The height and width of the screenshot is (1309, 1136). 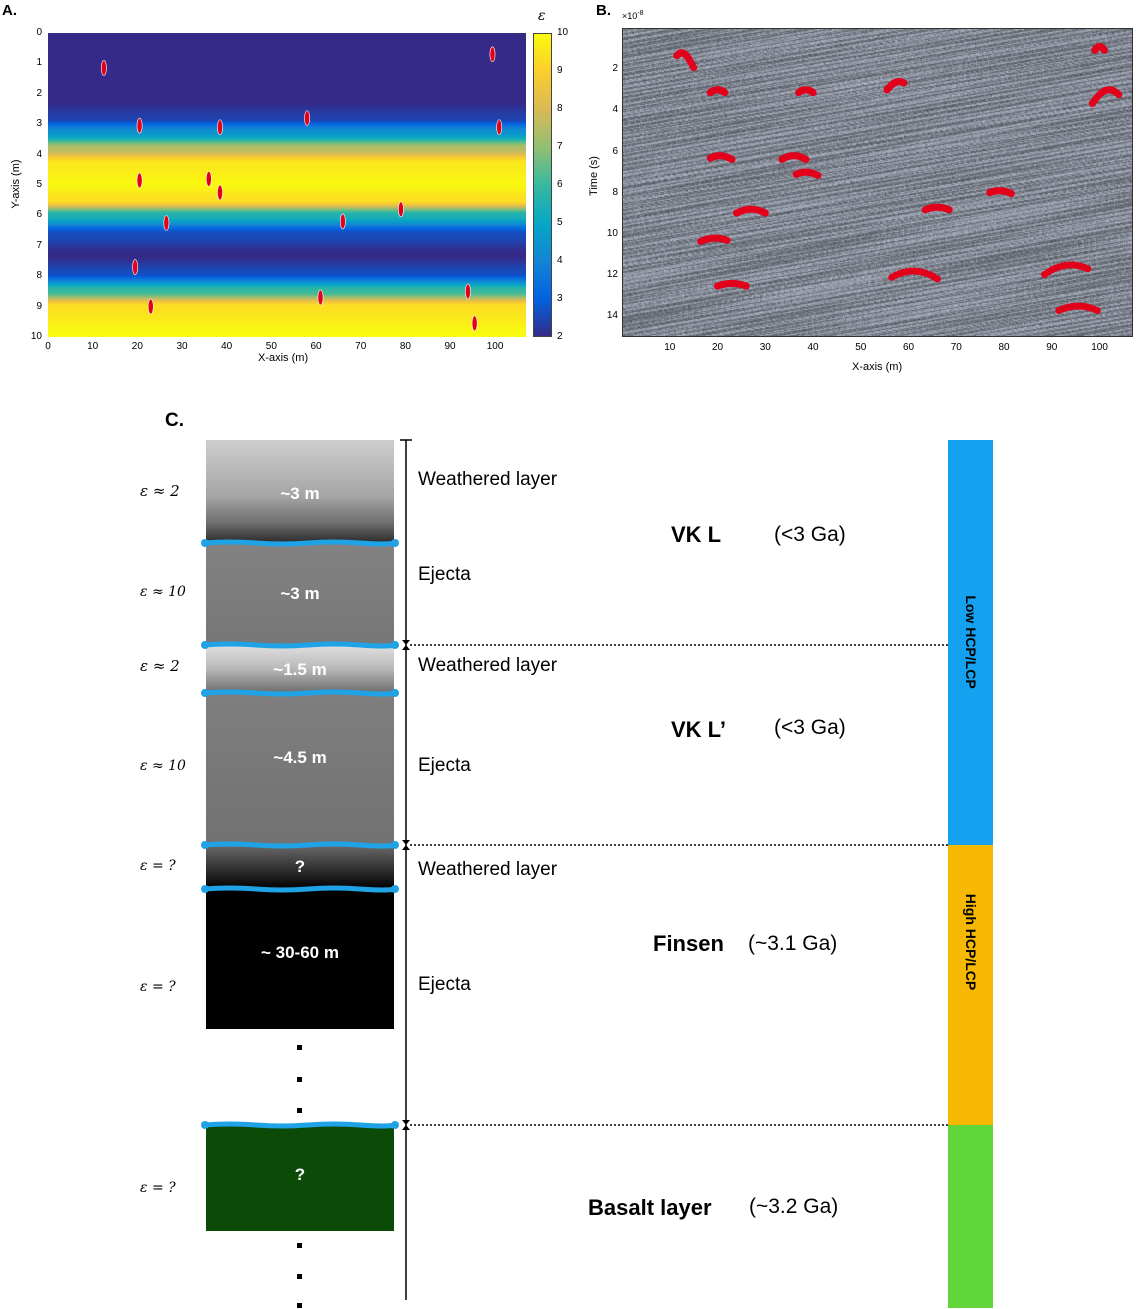 I want to click on panel-a-ylabel: Y-axis (m), so click(x=16, y=184).